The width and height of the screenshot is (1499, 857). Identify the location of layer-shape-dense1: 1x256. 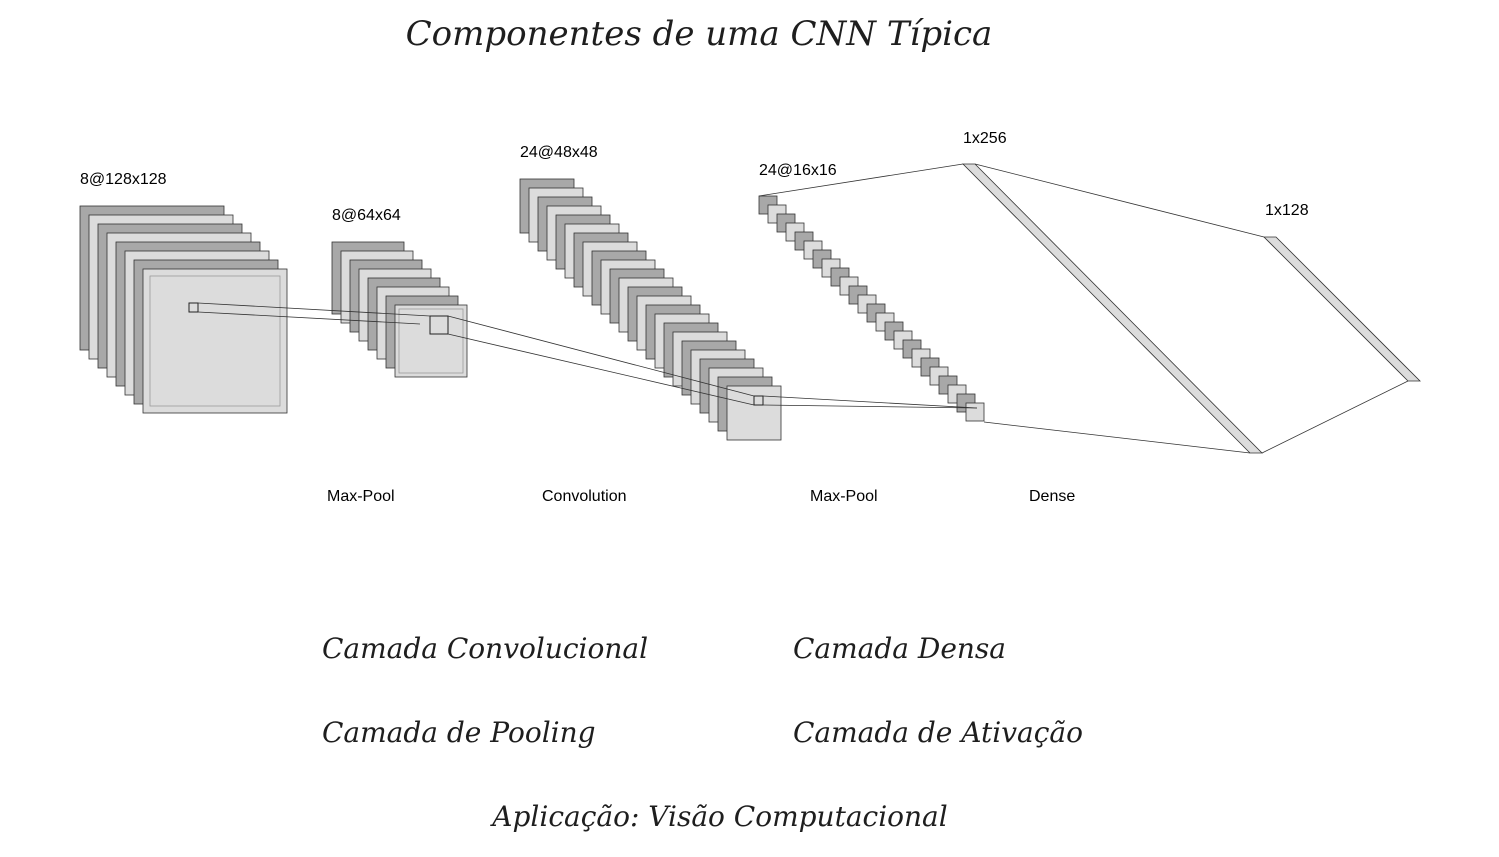
(985, 138).